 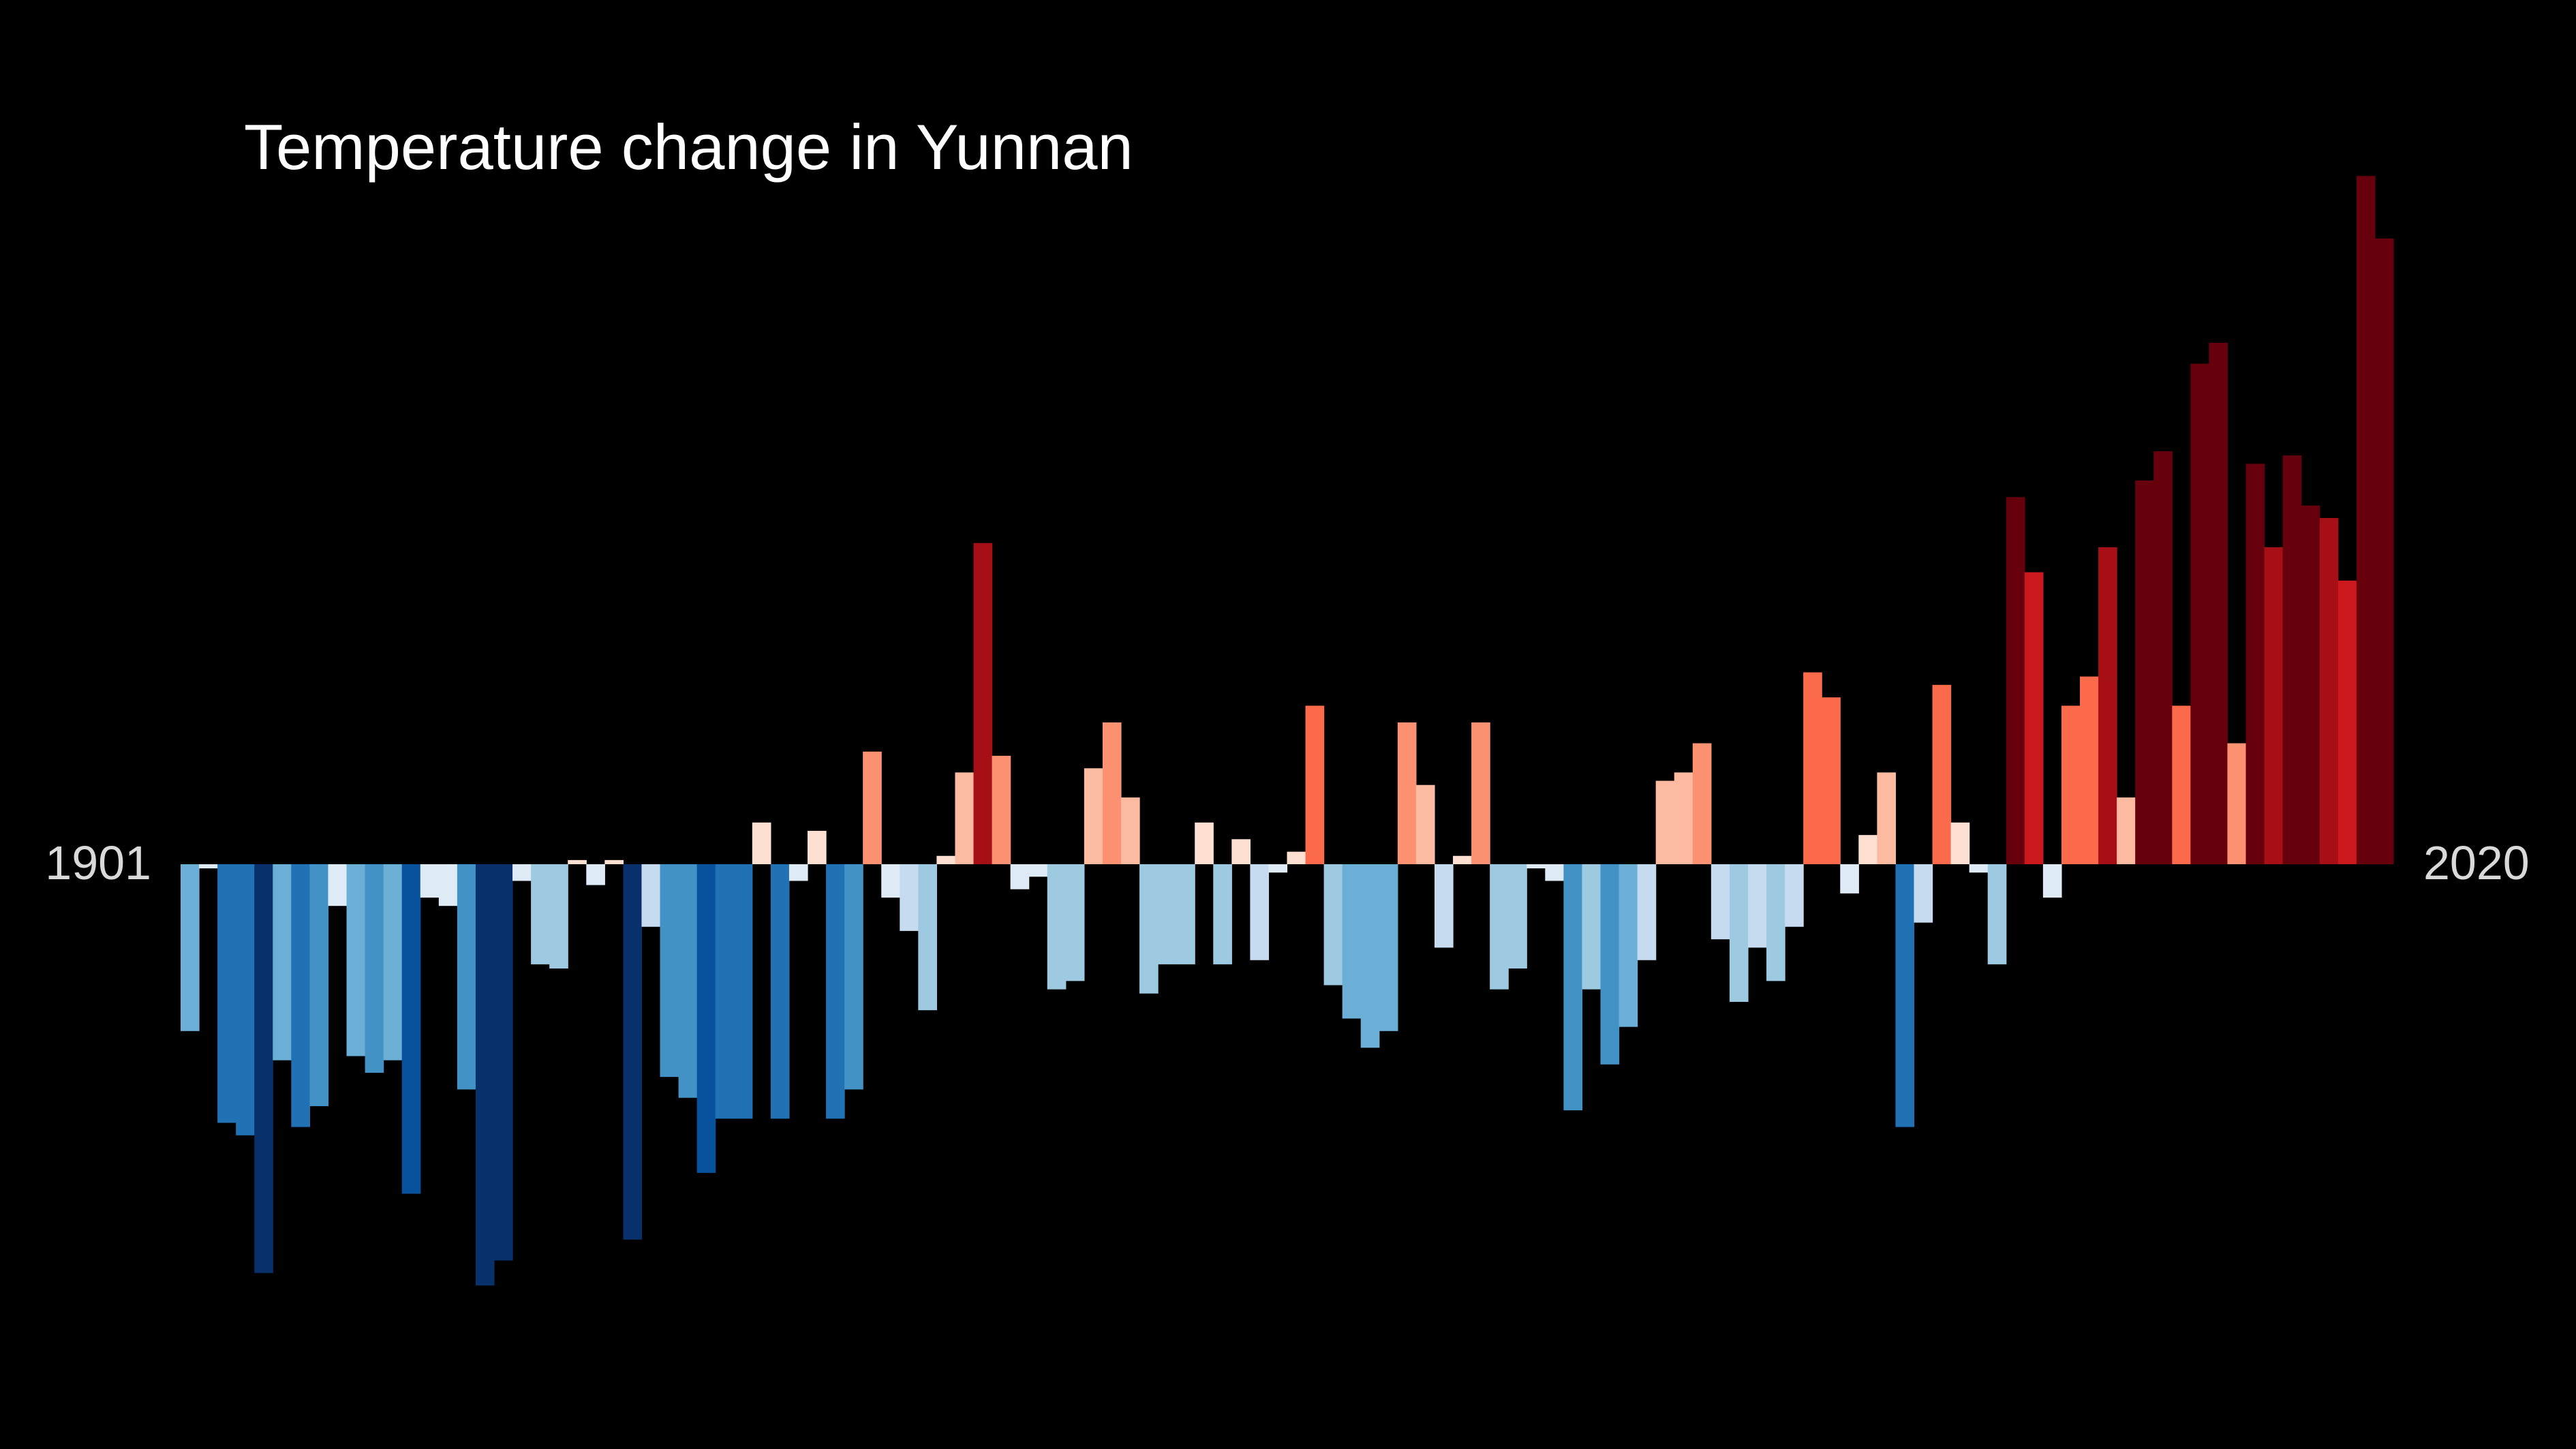 What do you see at coordinates (338, 885) in the screenshot?
I see `bar-1909` at bounding box center [338, 885].